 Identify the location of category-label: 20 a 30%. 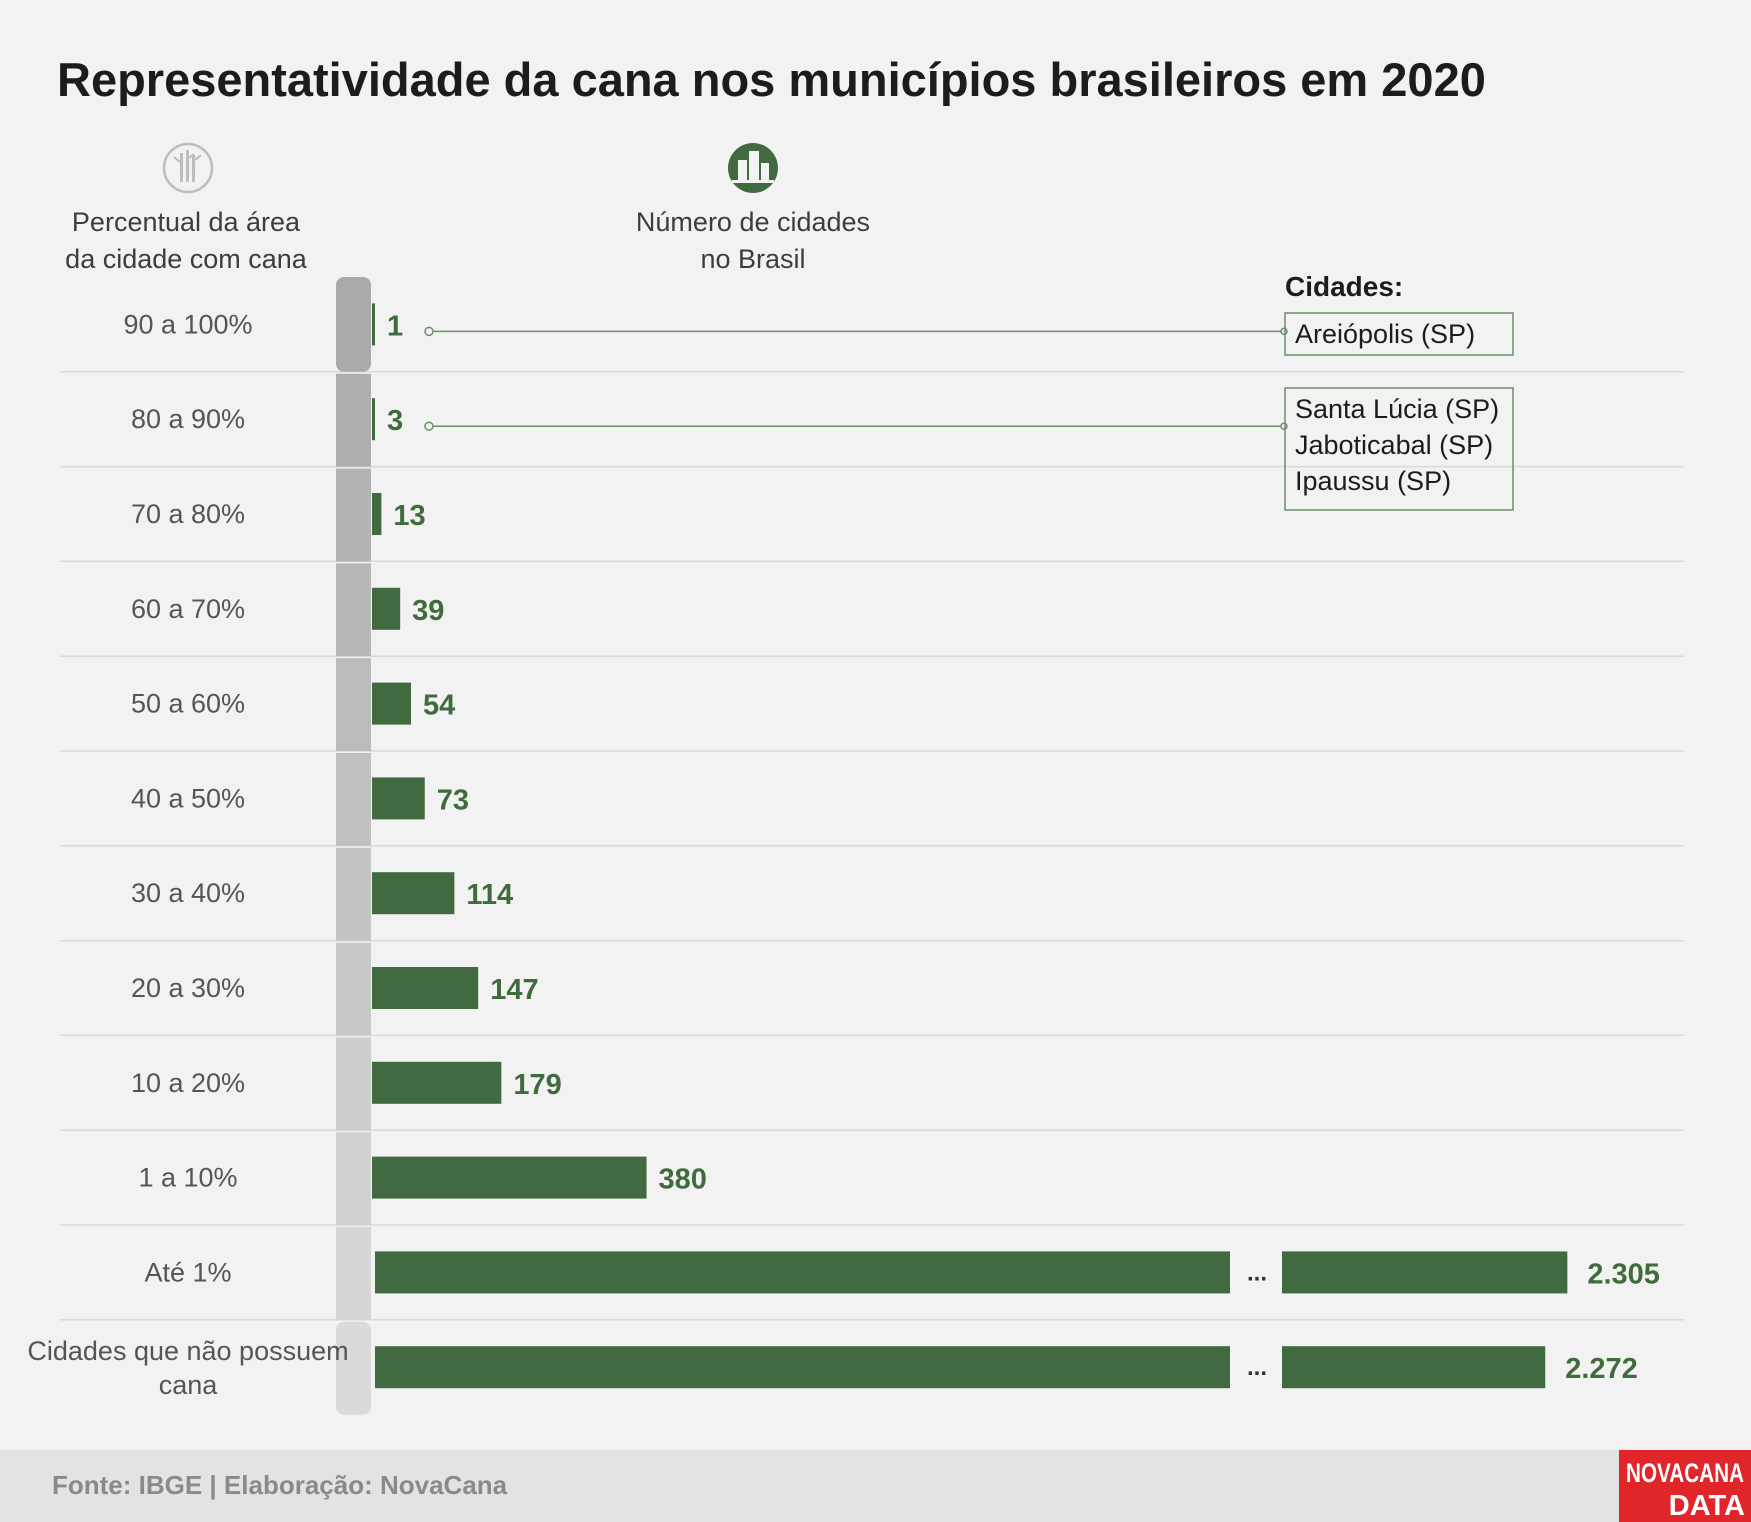
(188, 988).